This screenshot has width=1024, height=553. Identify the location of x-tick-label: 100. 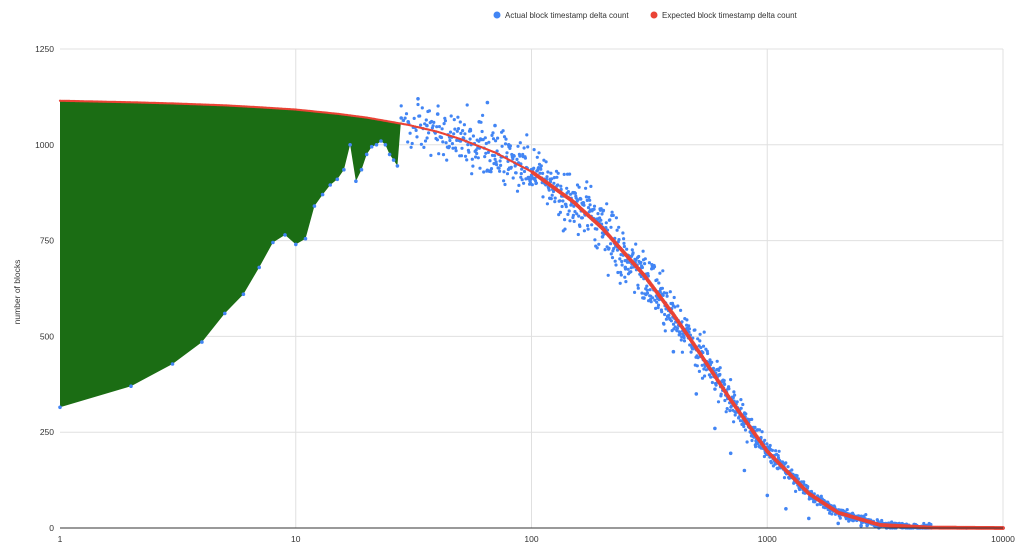
(531, 539).